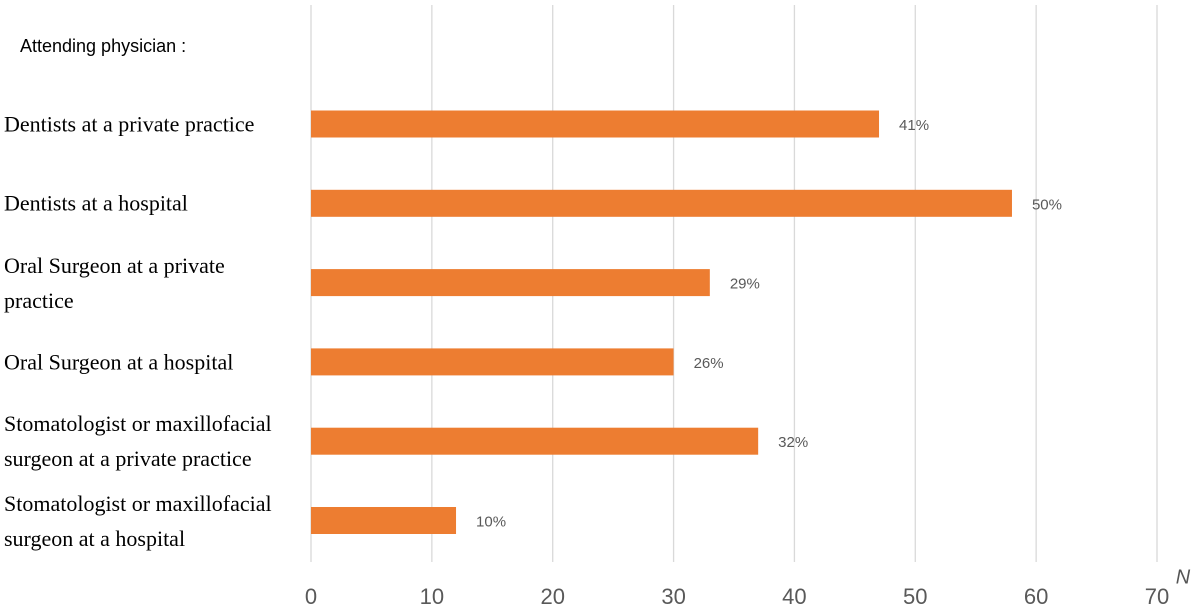  I want to click on data-label: 26%, so click(709, 363).